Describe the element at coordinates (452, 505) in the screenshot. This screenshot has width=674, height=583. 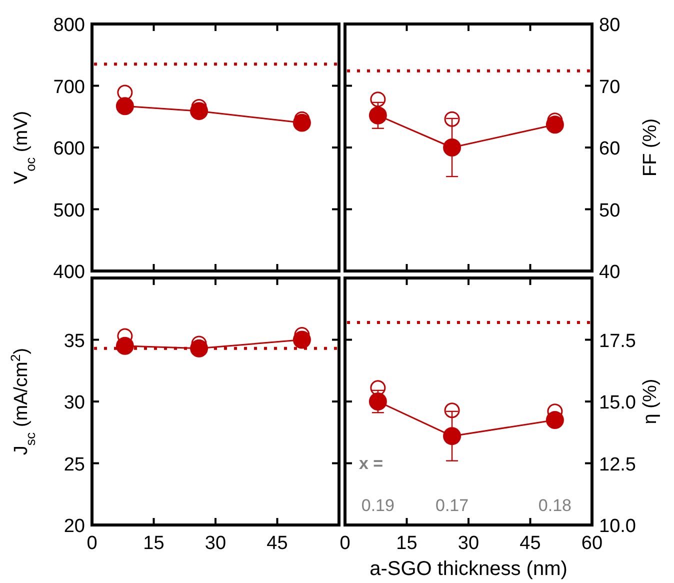
I see `annotation: 0.17` at that location.